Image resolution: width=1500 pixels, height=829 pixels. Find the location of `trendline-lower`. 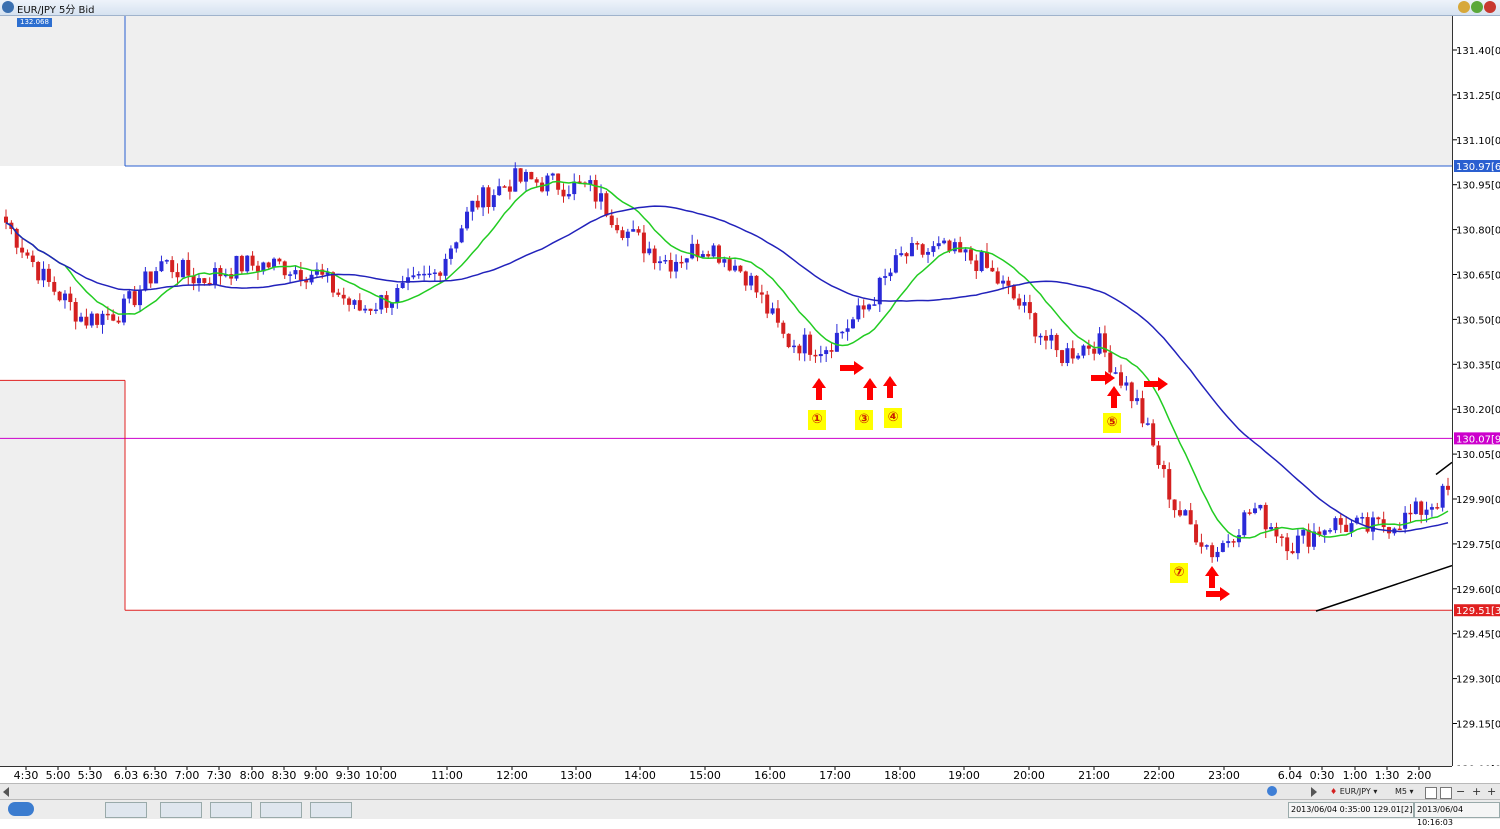

trendline-lower is located at coordinates (1384, 588).